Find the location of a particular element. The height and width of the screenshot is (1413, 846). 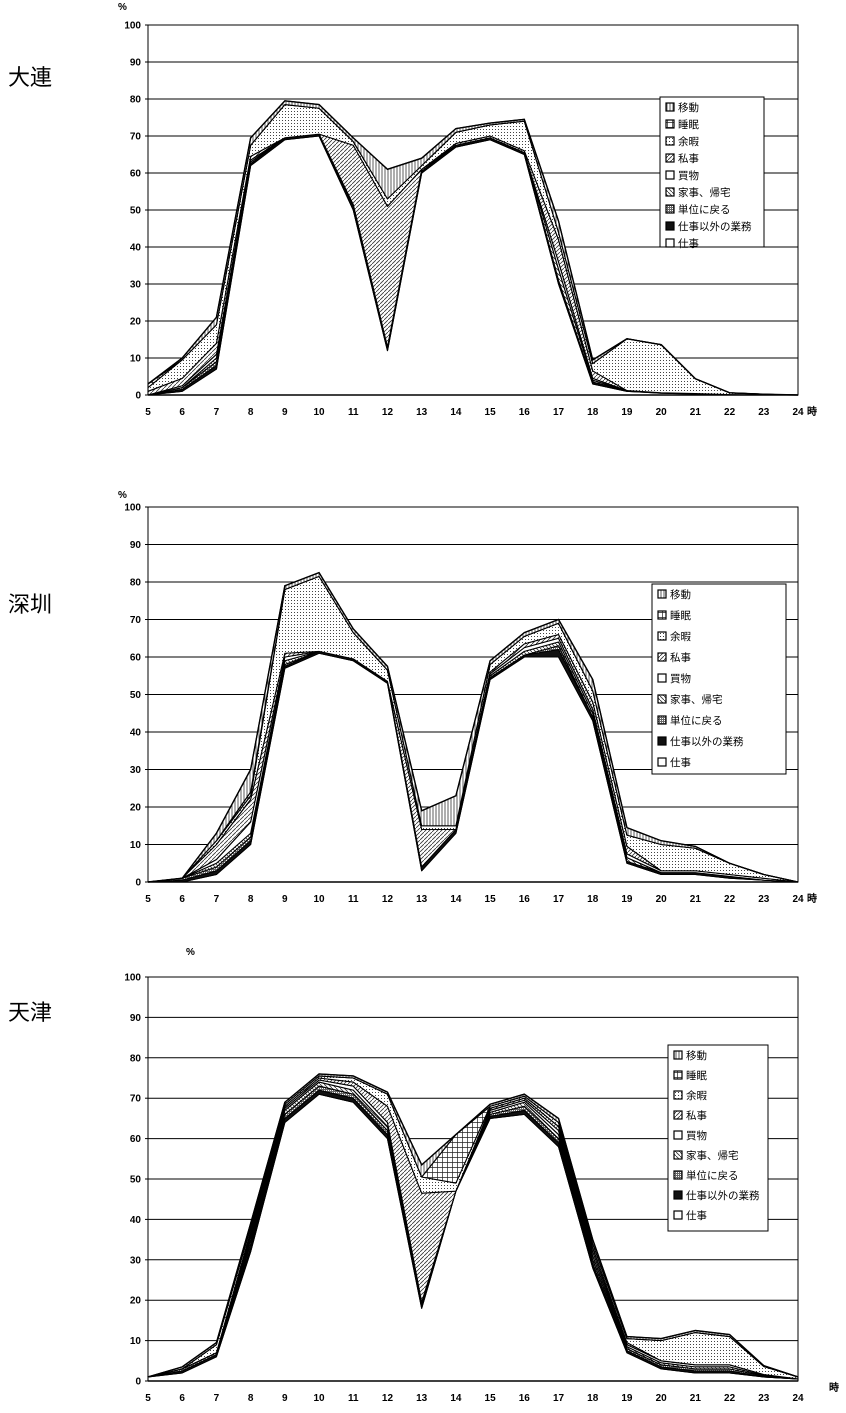

x-tick-label: 11 is located at coordinates (353, 412).